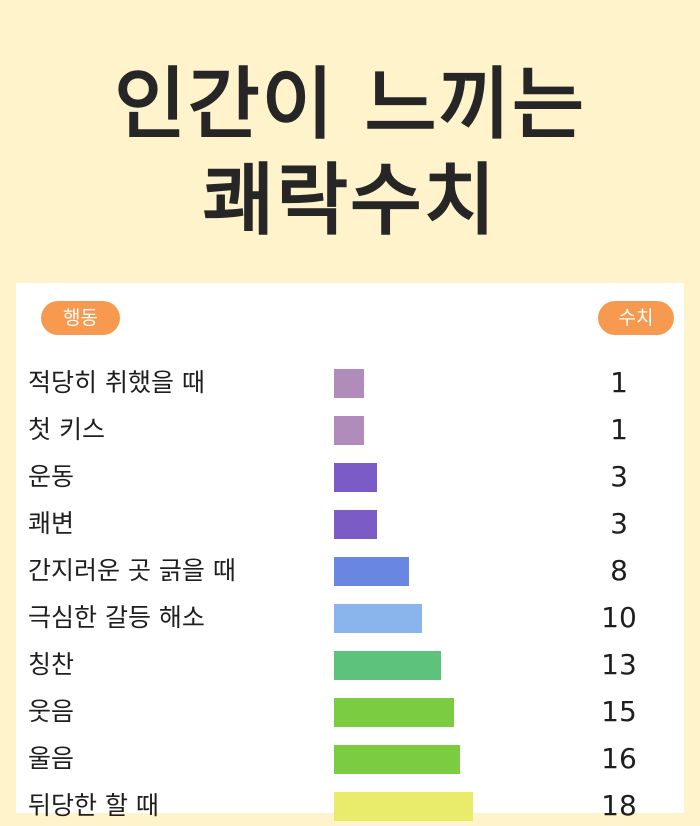 This screenshot has height=826, width=700. Describe the element at coordinates (619, 758) in the screenshot. I see `bar-value-label: 16` at that location.